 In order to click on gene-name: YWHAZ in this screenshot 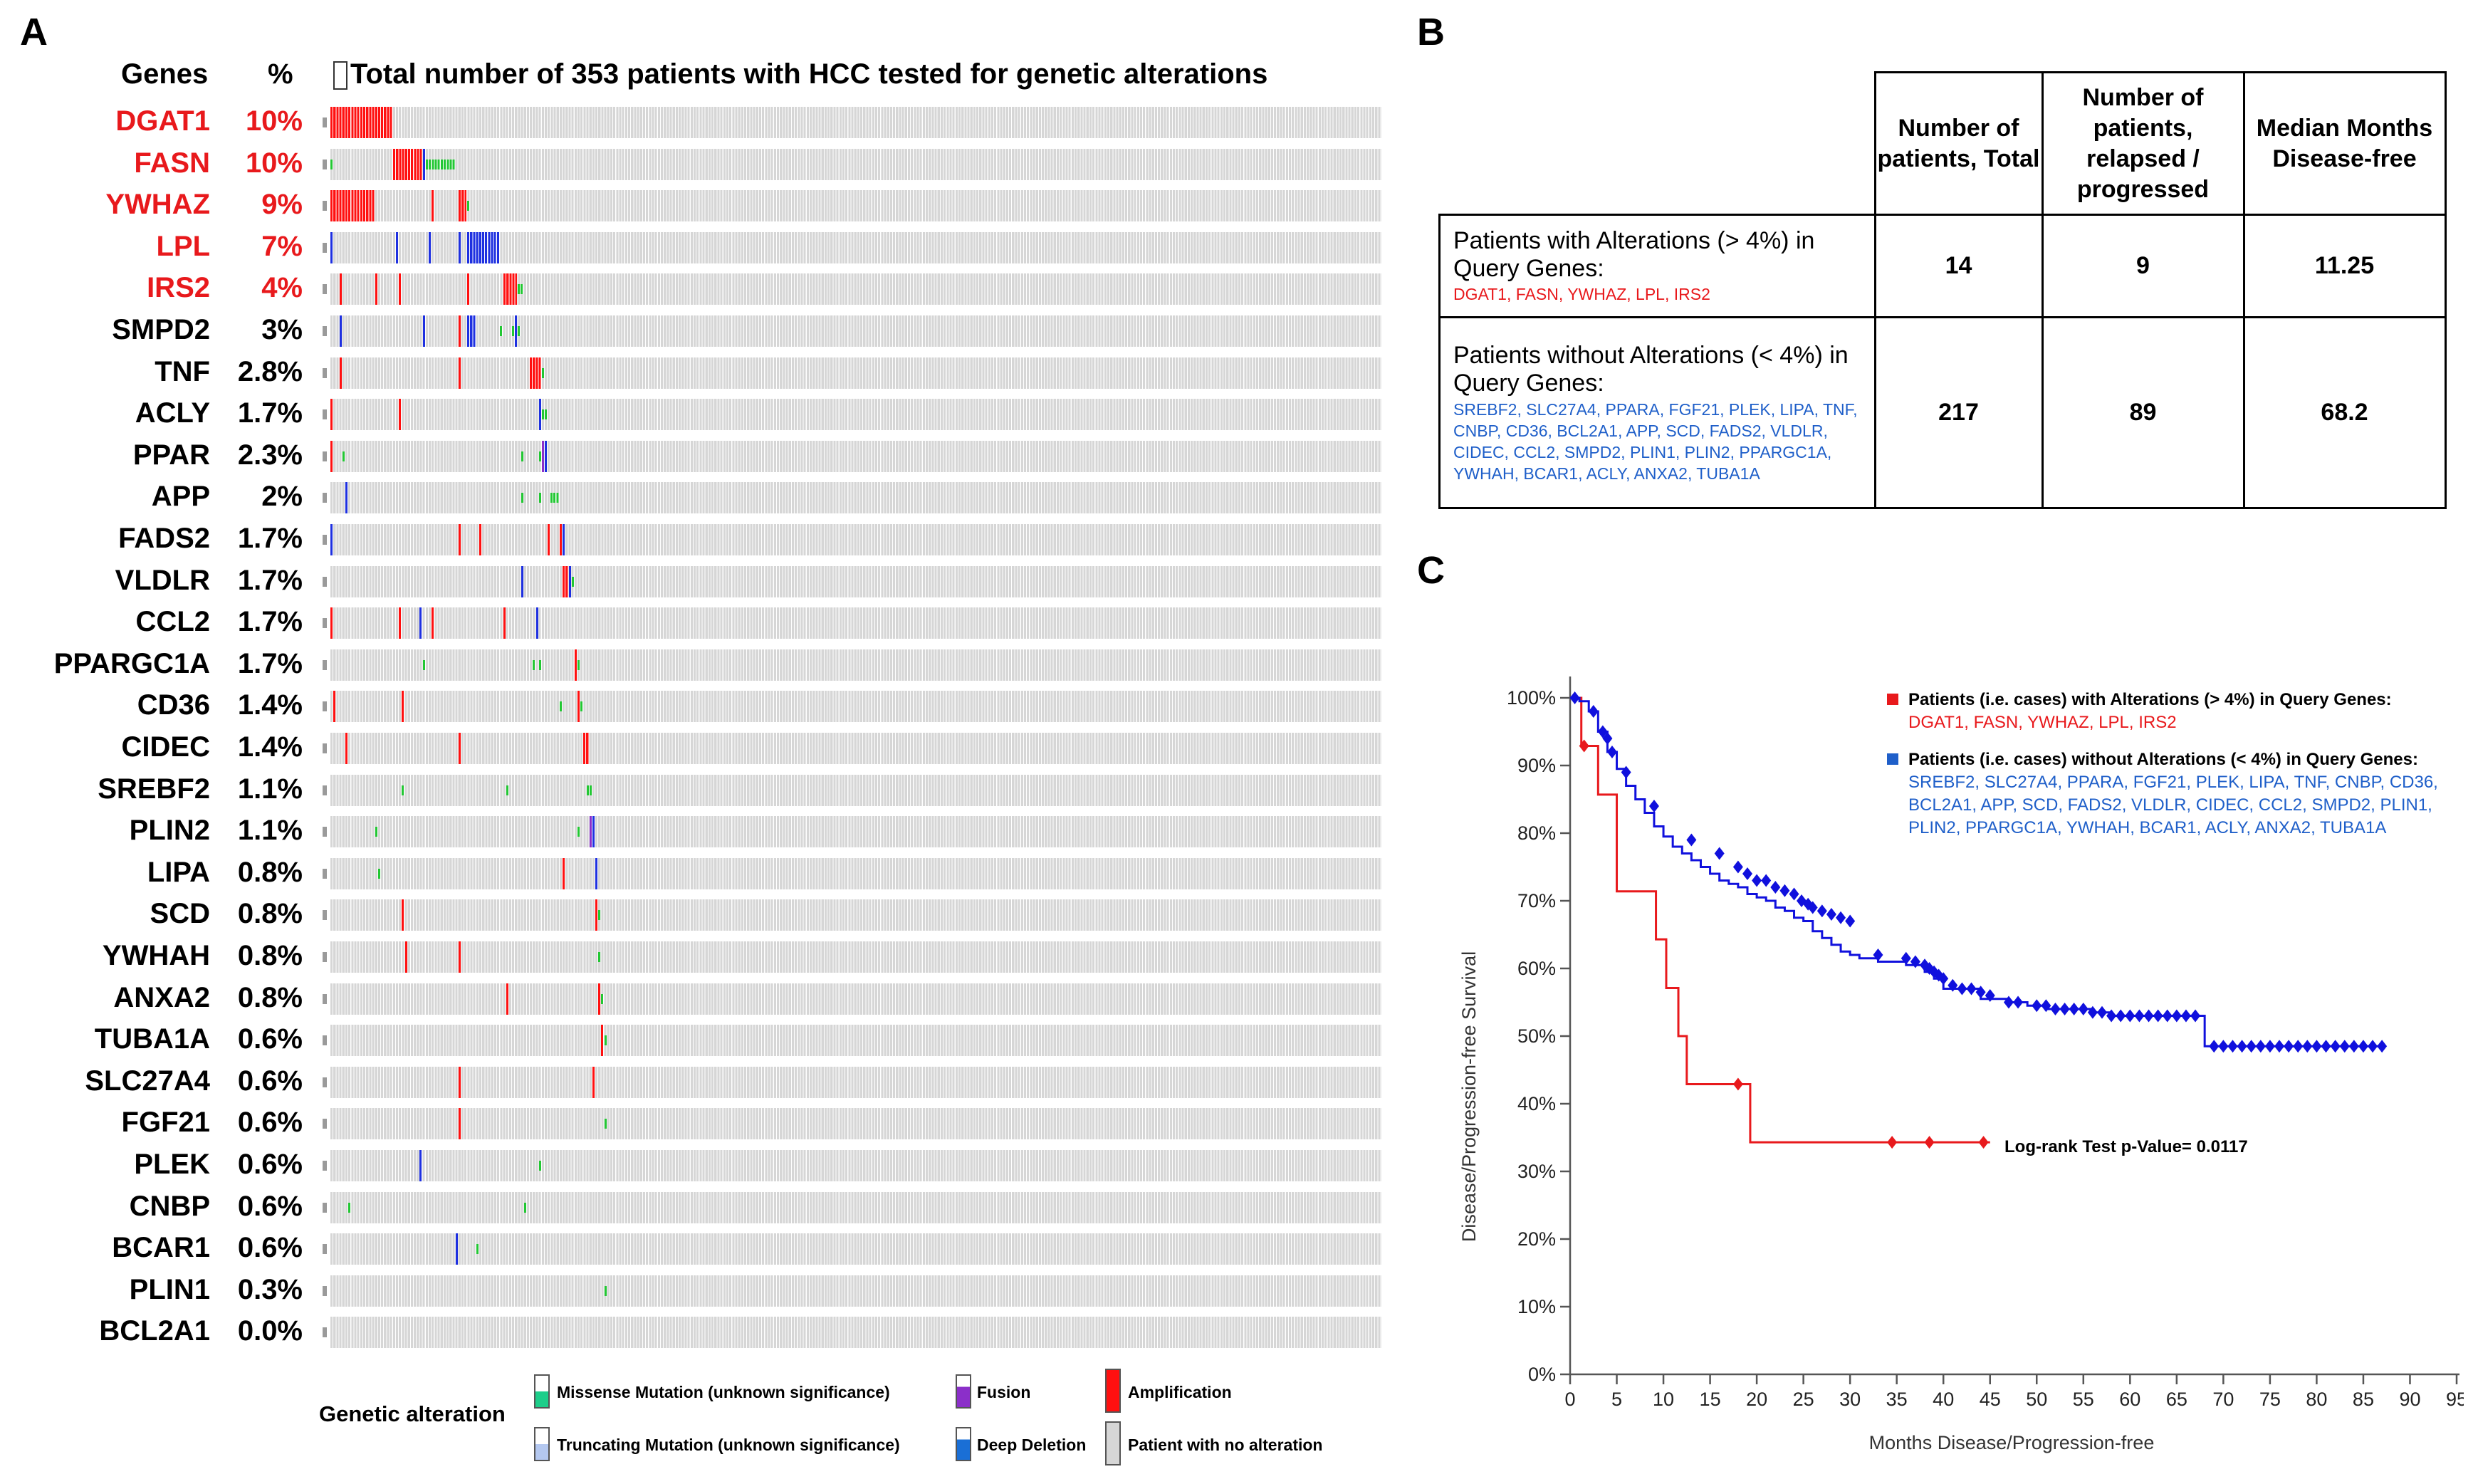, I will do `click(157, 205)`.